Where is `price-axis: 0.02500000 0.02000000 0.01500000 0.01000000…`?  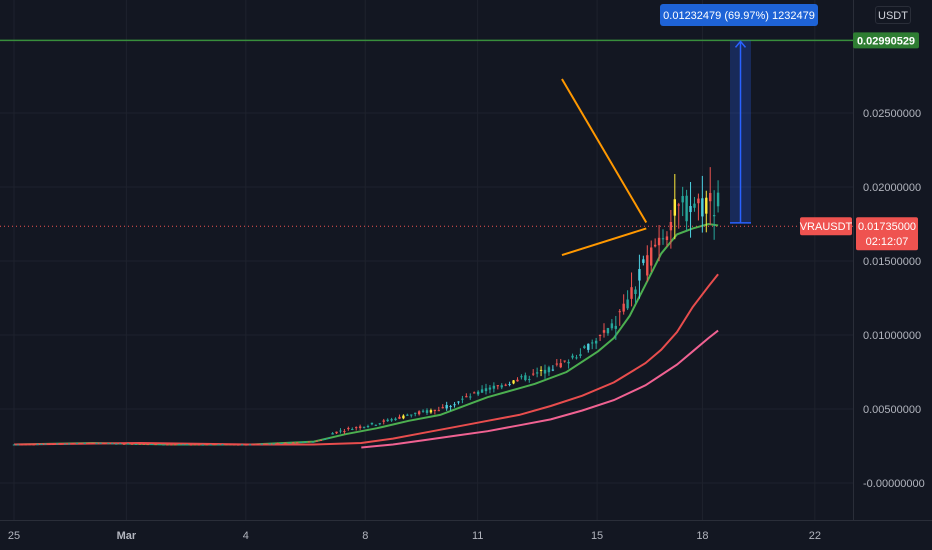 price-axis: 0.02500000 0.02000000 0.01500000 0.01000000… is located at coordinates (894, 299).